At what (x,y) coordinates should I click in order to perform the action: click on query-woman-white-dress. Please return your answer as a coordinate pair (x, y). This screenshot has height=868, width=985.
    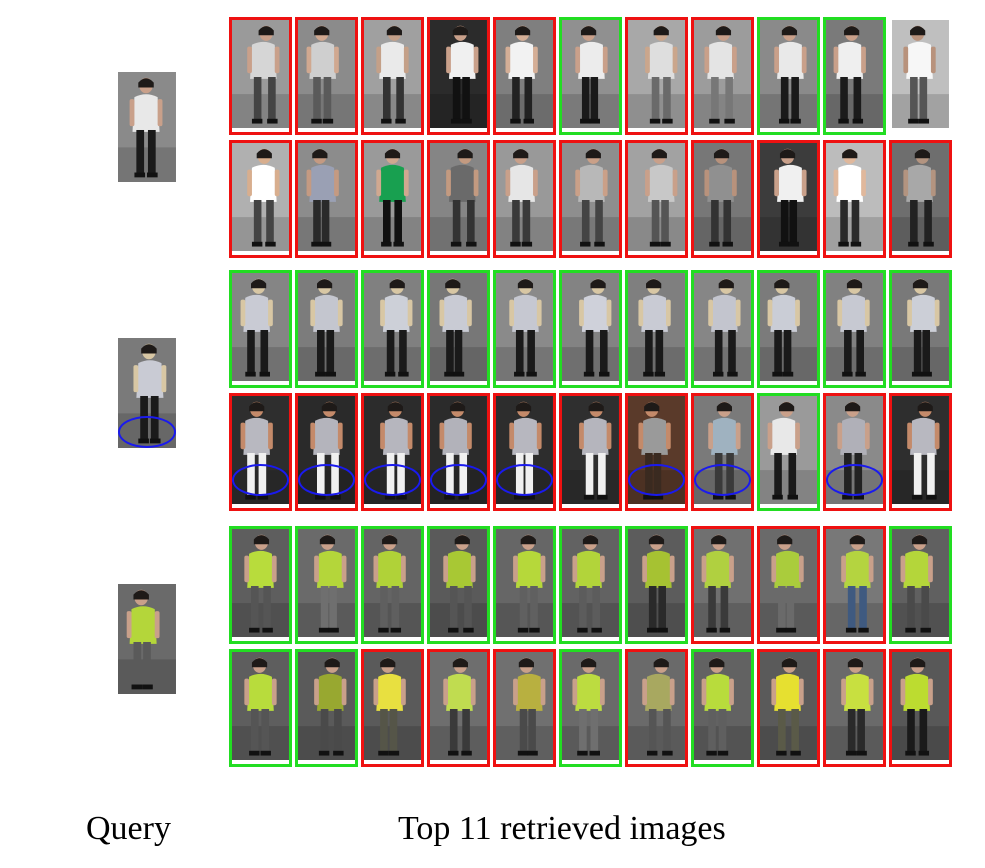
    Looking at the image, I should click on (147, 129).